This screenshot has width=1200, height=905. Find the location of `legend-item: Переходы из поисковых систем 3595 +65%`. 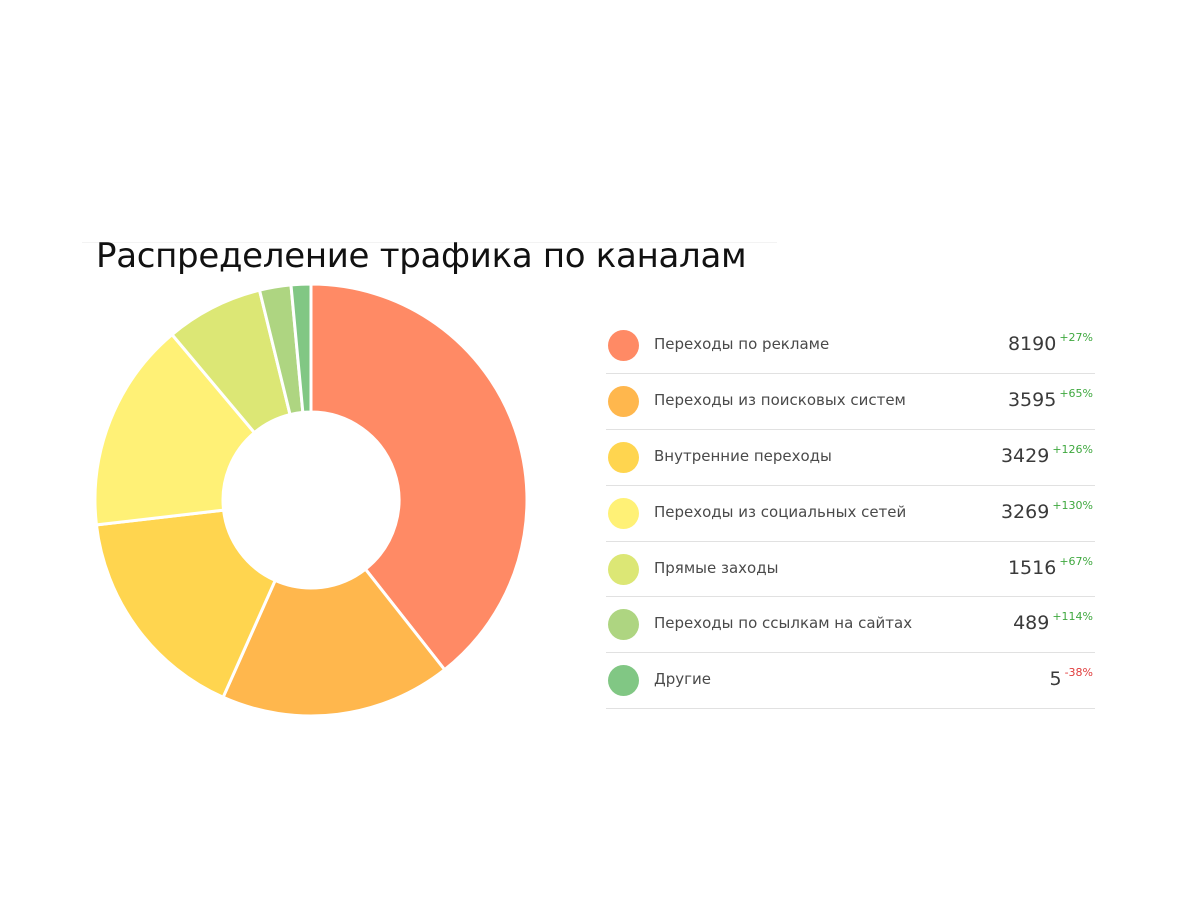

legend-item: Переходы из поисковых систем 3595 +65% is located at coordinates (850, 402).